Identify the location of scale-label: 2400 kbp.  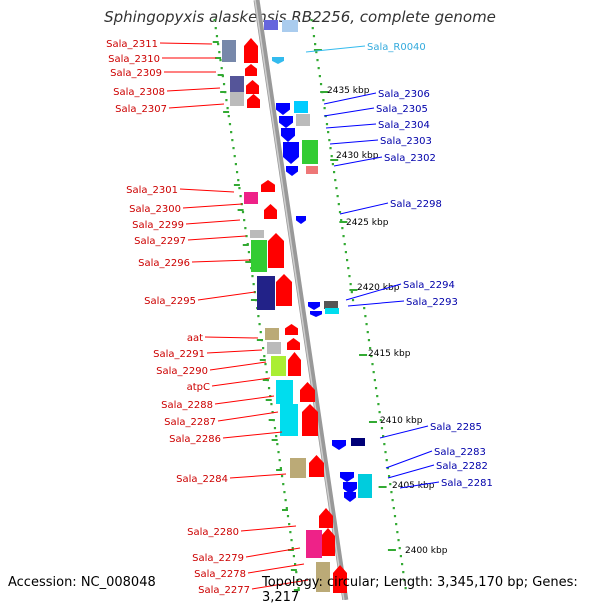
(426, 551).